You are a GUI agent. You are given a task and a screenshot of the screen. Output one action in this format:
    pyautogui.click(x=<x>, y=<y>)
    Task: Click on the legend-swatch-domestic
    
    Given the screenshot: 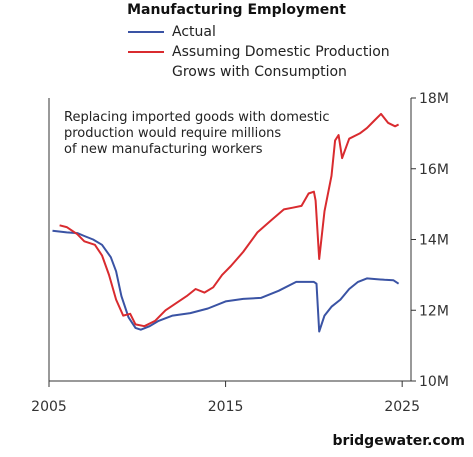 What is the action you would take?
    pyautogui.click(x=146, y=52)
    